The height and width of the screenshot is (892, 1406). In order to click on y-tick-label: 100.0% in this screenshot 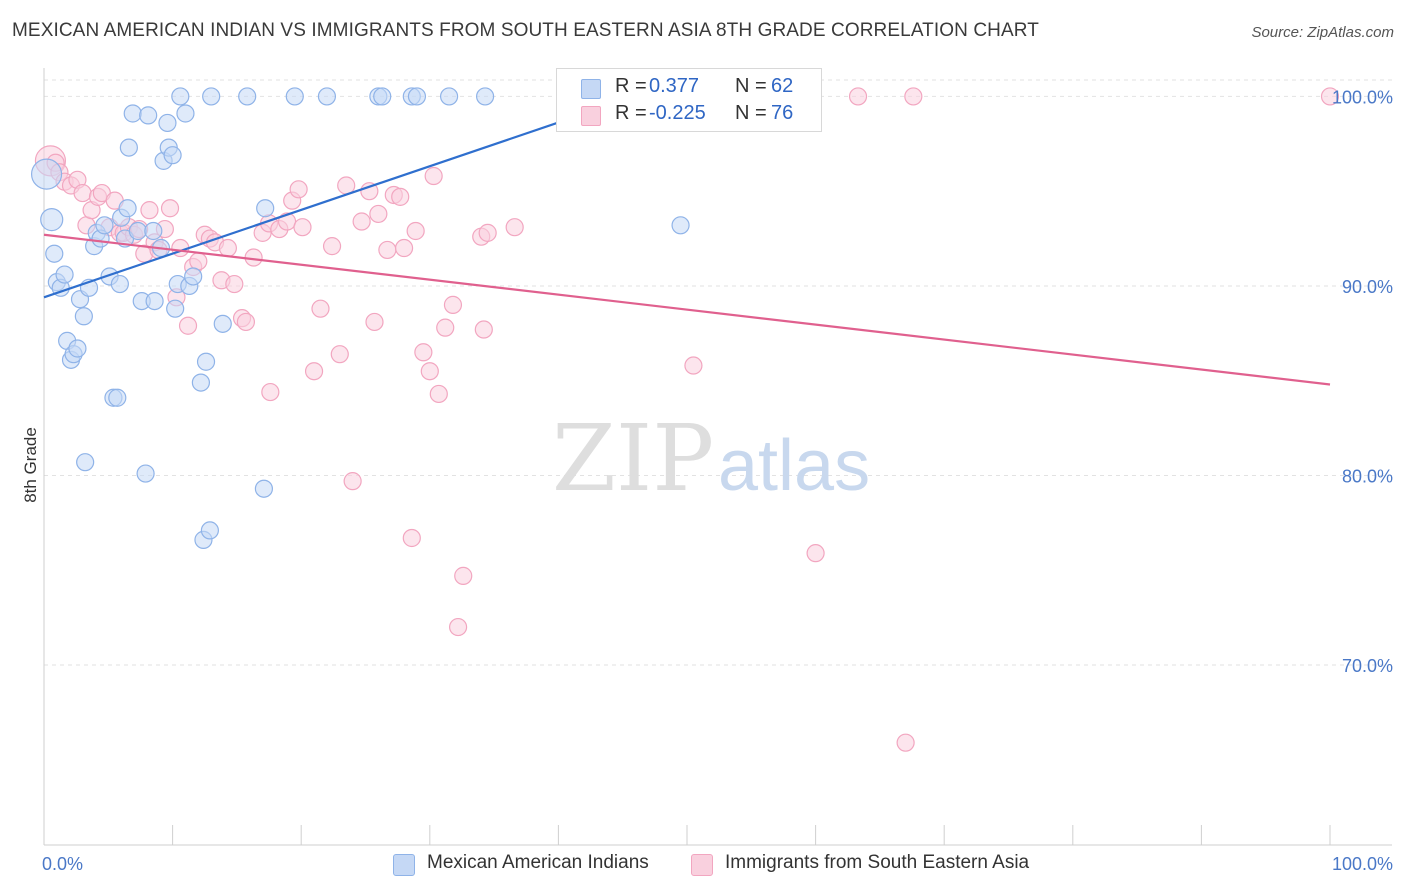, I will do `click(1362, 97)`.